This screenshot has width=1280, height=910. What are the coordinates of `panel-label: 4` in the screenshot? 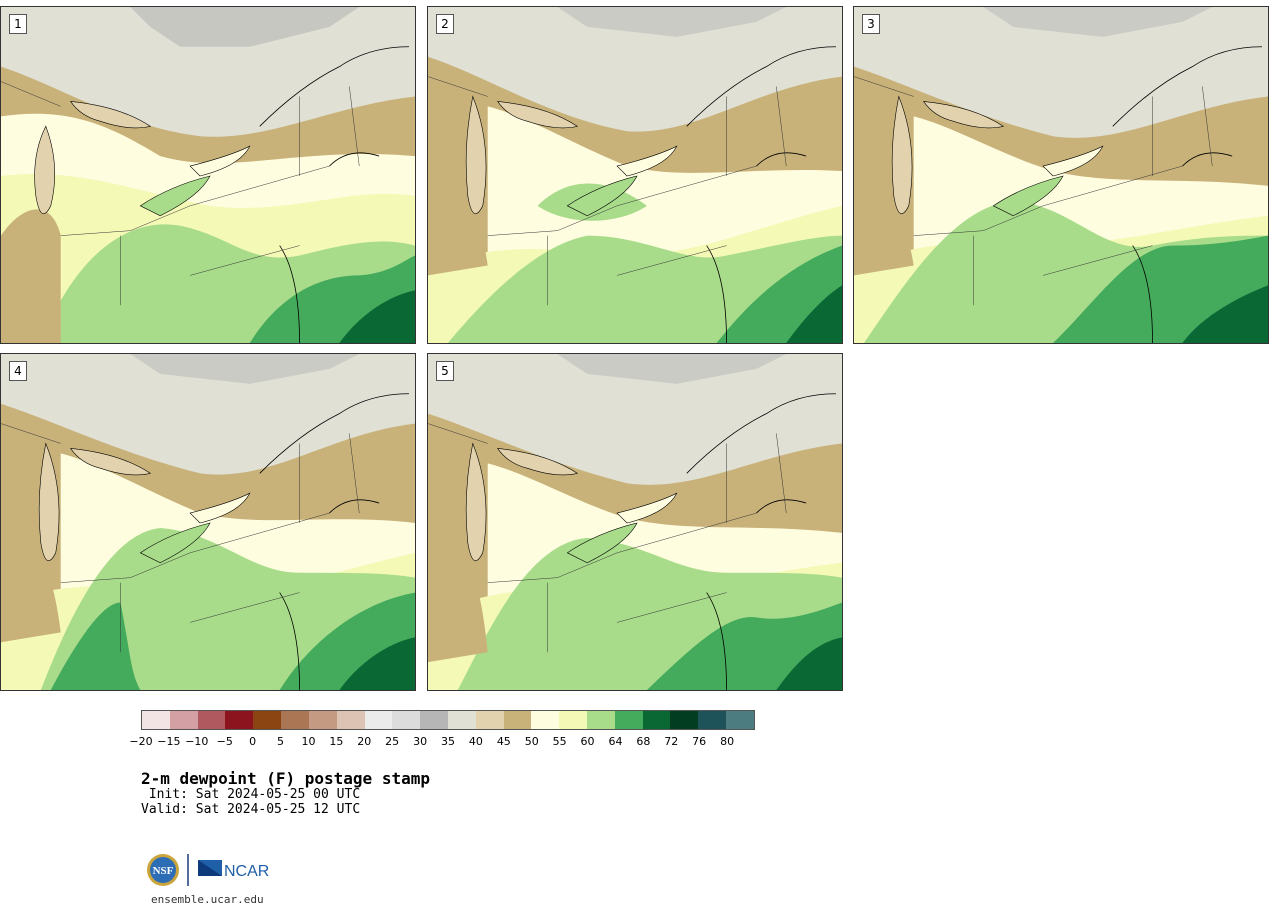 It's located at (18, 371).